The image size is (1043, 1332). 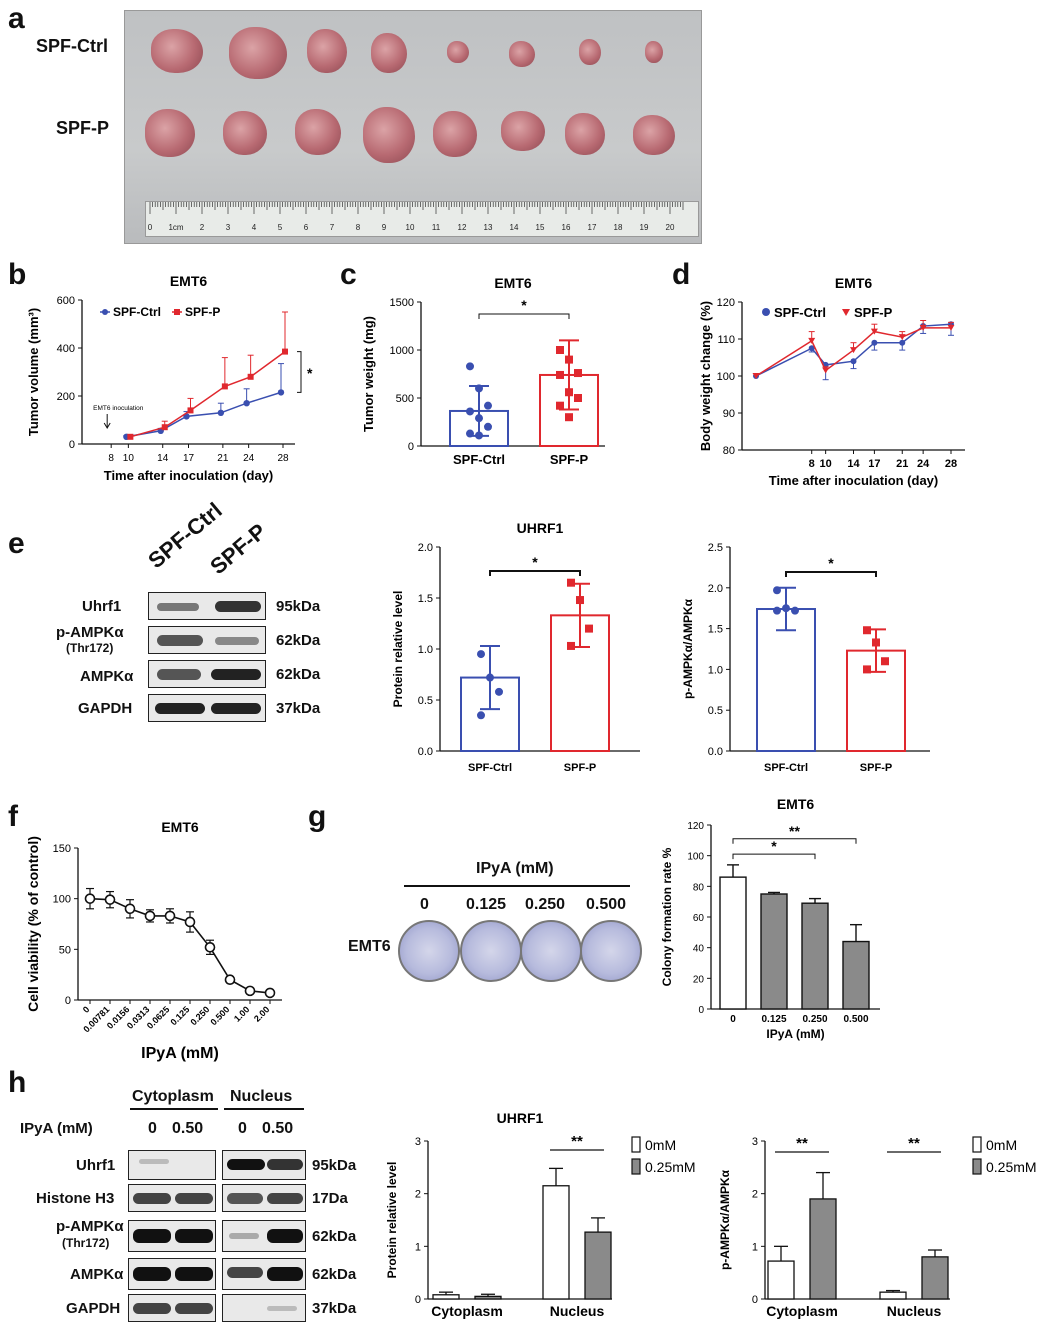 What do you see at coordinates (726, 340) in the screenshot?
I see `y-tick-label: 110` at bounding box center [726, 340].